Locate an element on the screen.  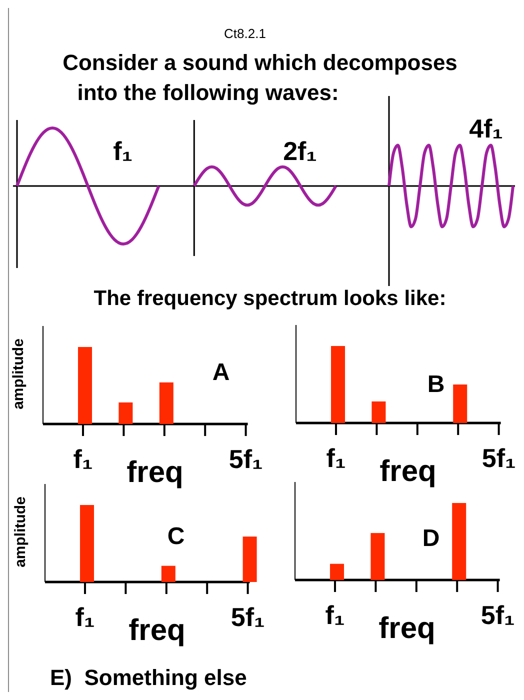
chart-title: Consider a sound which decomposes into the following waves: is located at coordinates (260, 77).